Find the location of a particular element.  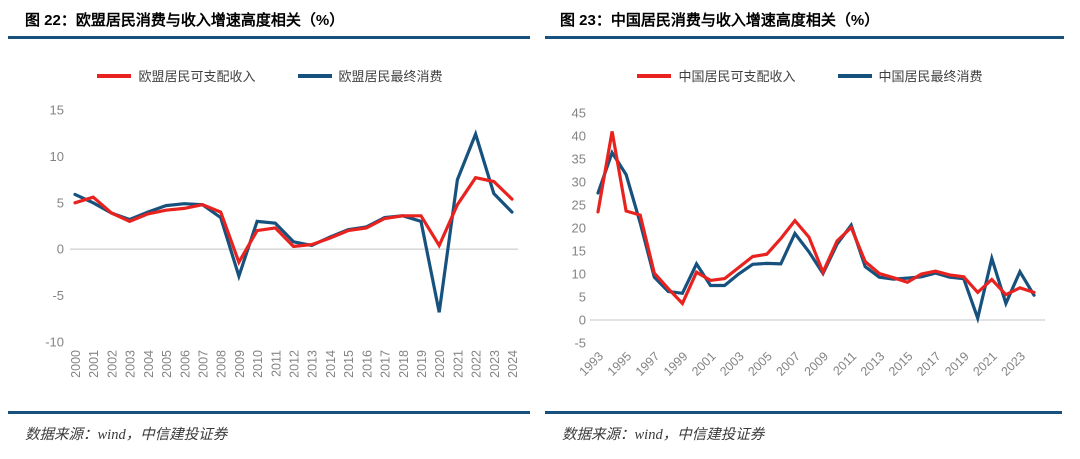

x-axis-tick-label: 2022 is located at coordinates (477, 364).